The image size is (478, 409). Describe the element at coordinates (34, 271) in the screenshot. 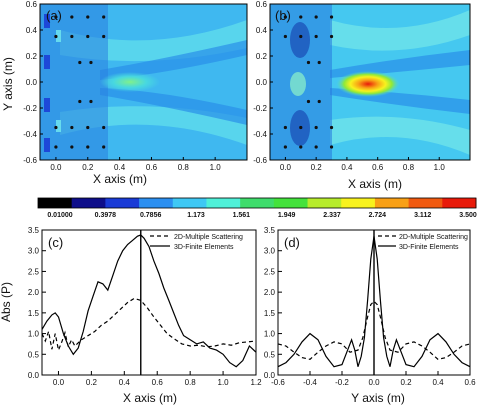

I see `c-y-tick-label-5: 2.5` at that location.